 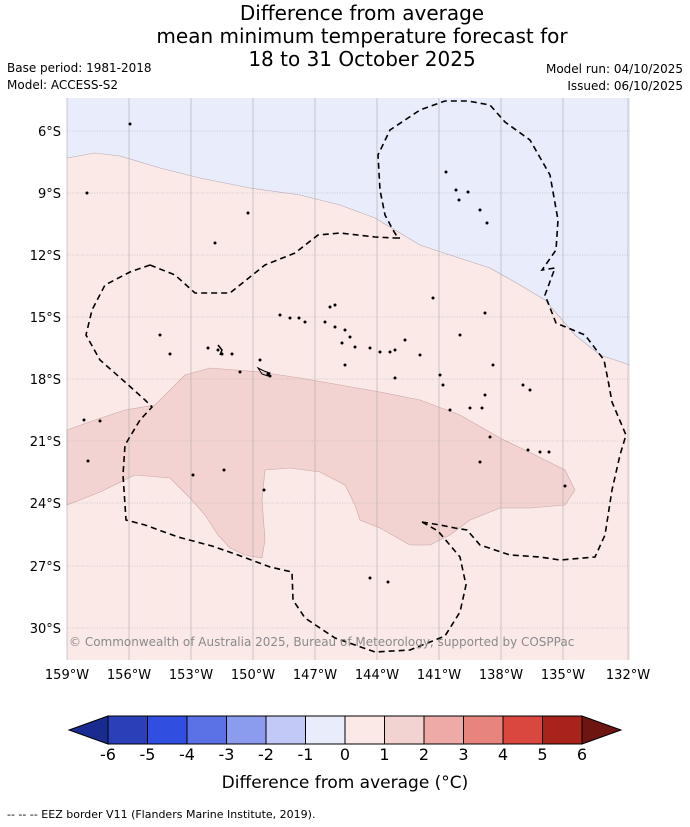 I want to click on colorbar-tick-label: -4, so click(x=187, y=754).